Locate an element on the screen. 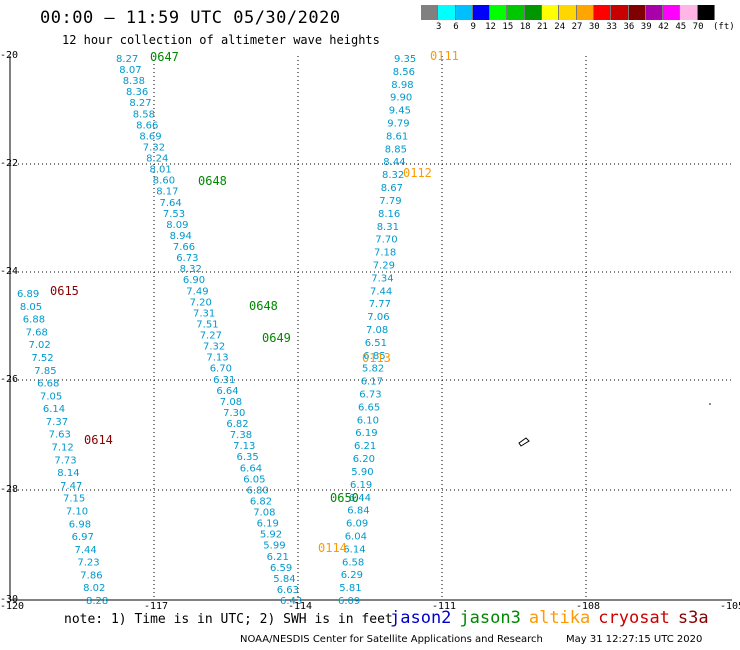  wave-height-value: 8.09 is located at coordinates (177, 225).